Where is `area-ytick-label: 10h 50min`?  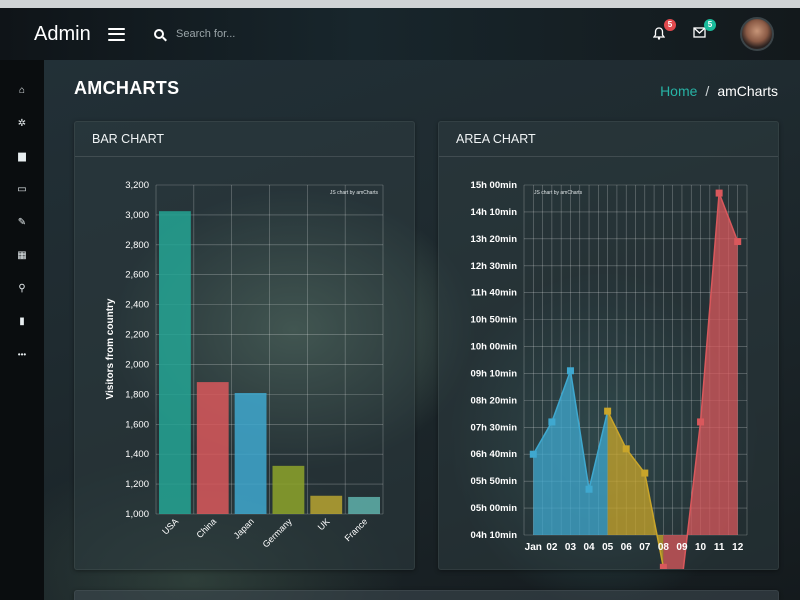
area-ytick-label: 10h 50min is located at coordinates (494, 320).